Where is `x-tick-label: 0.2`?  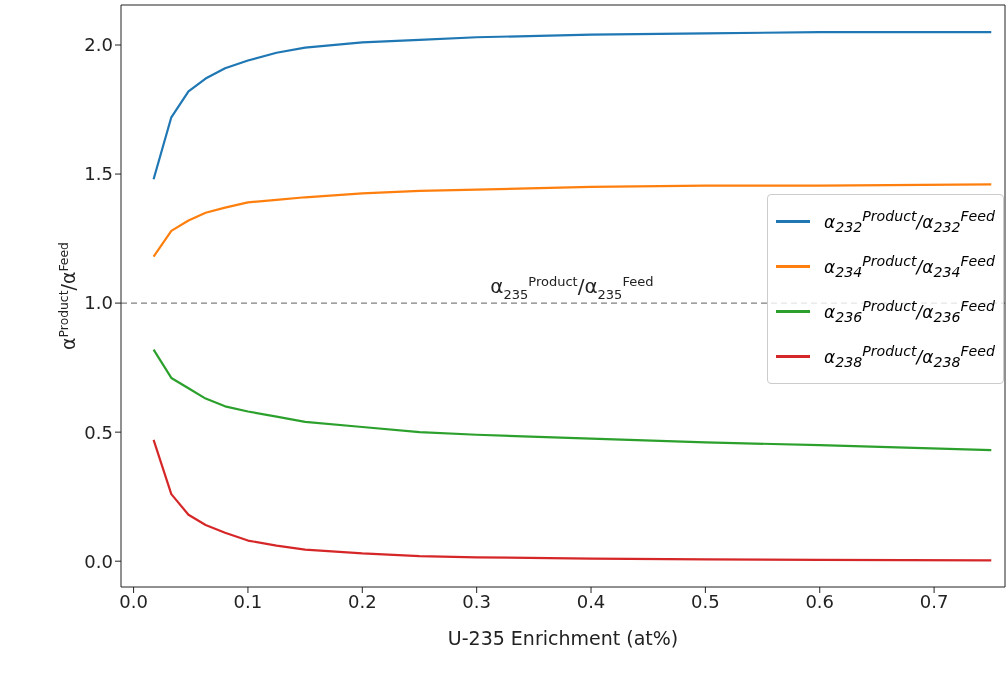
x-tick-label: 0.2 is located at coordinates (362, 601).